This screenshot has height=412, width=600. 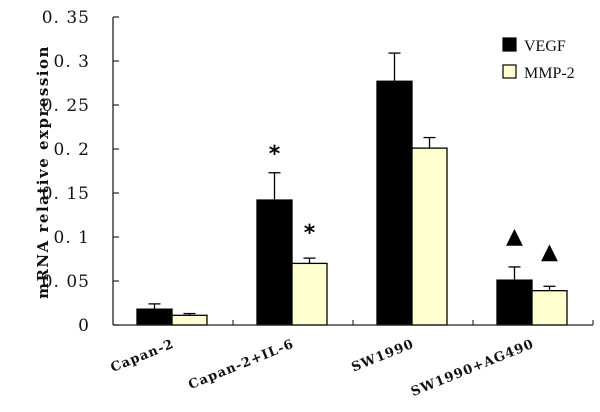 I want to click on y-tick-label: 0. 35, so click(x=66, y=18).